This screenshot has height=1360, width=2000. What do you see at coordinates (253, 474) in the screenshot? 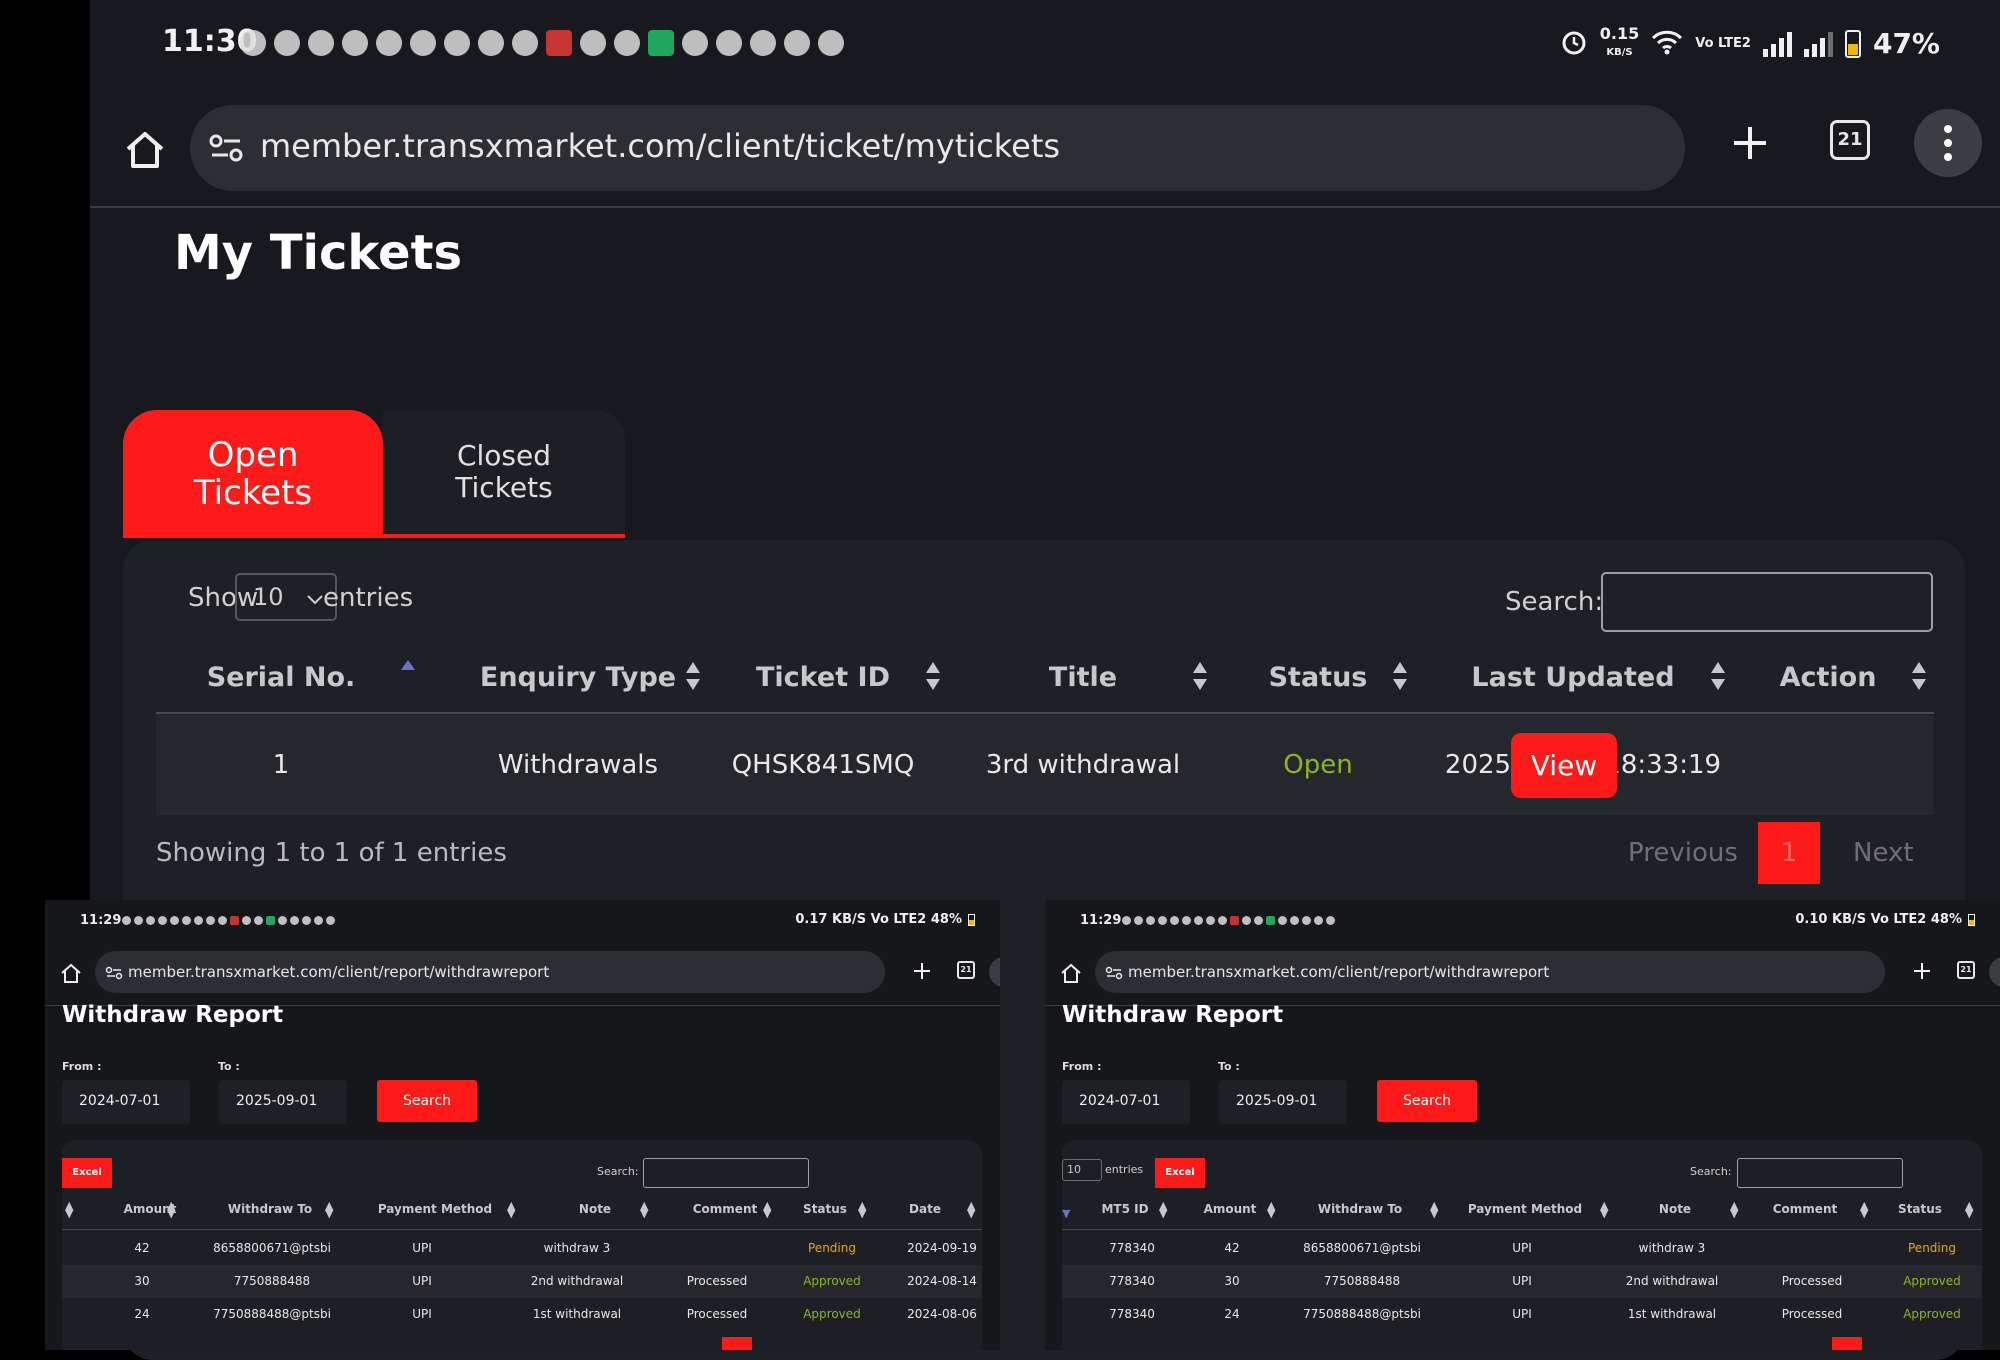
I see `tab-open-tickets: Open Tickets` at bounding box center [253, 474].